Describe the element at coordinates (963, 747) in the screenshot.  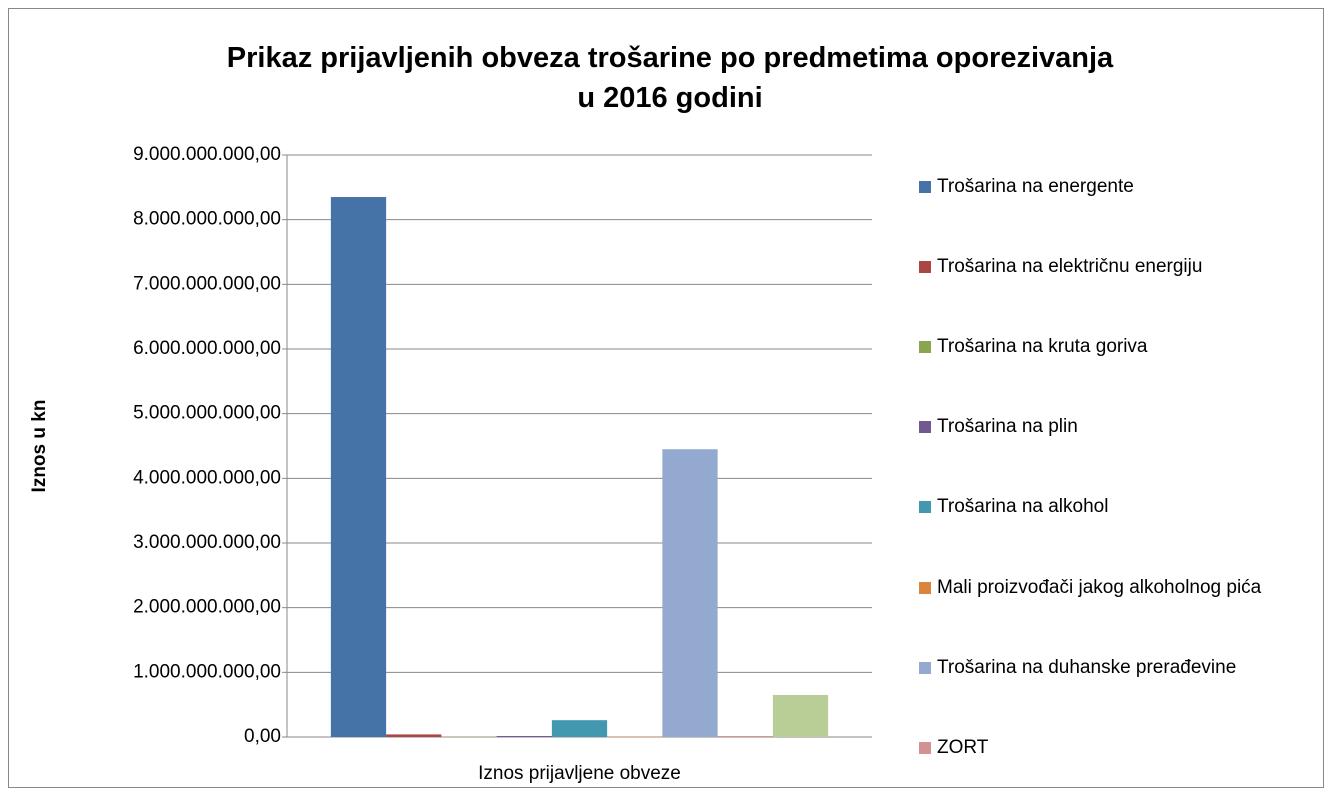
I see `legend-label: ZORT` at that location.